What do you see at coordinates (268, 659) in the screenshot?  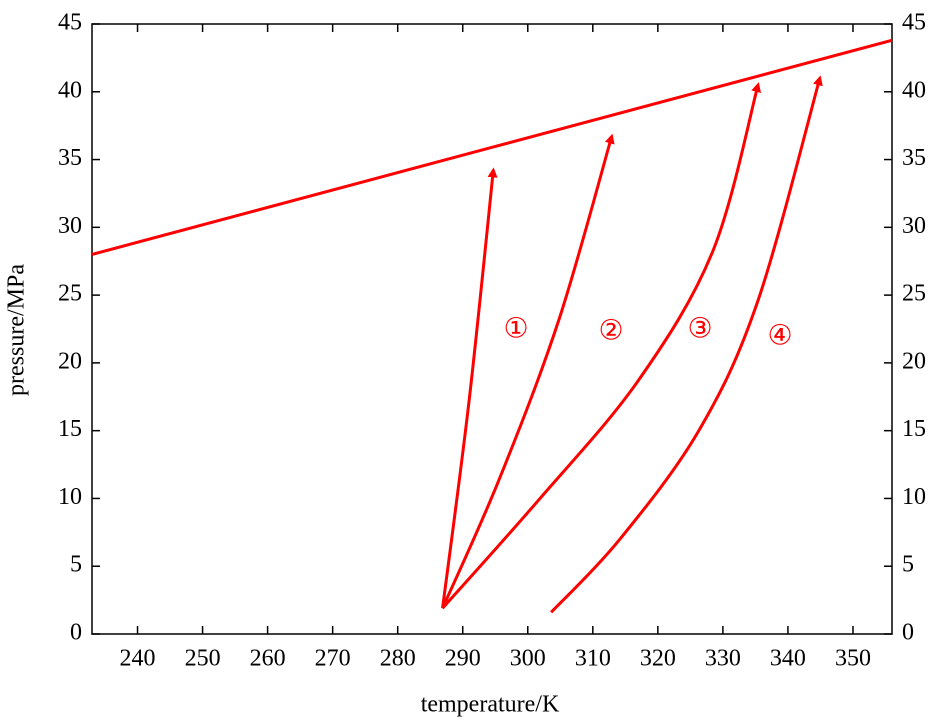 I see `x-tick-label: 260` at bounding box center [268, 659].